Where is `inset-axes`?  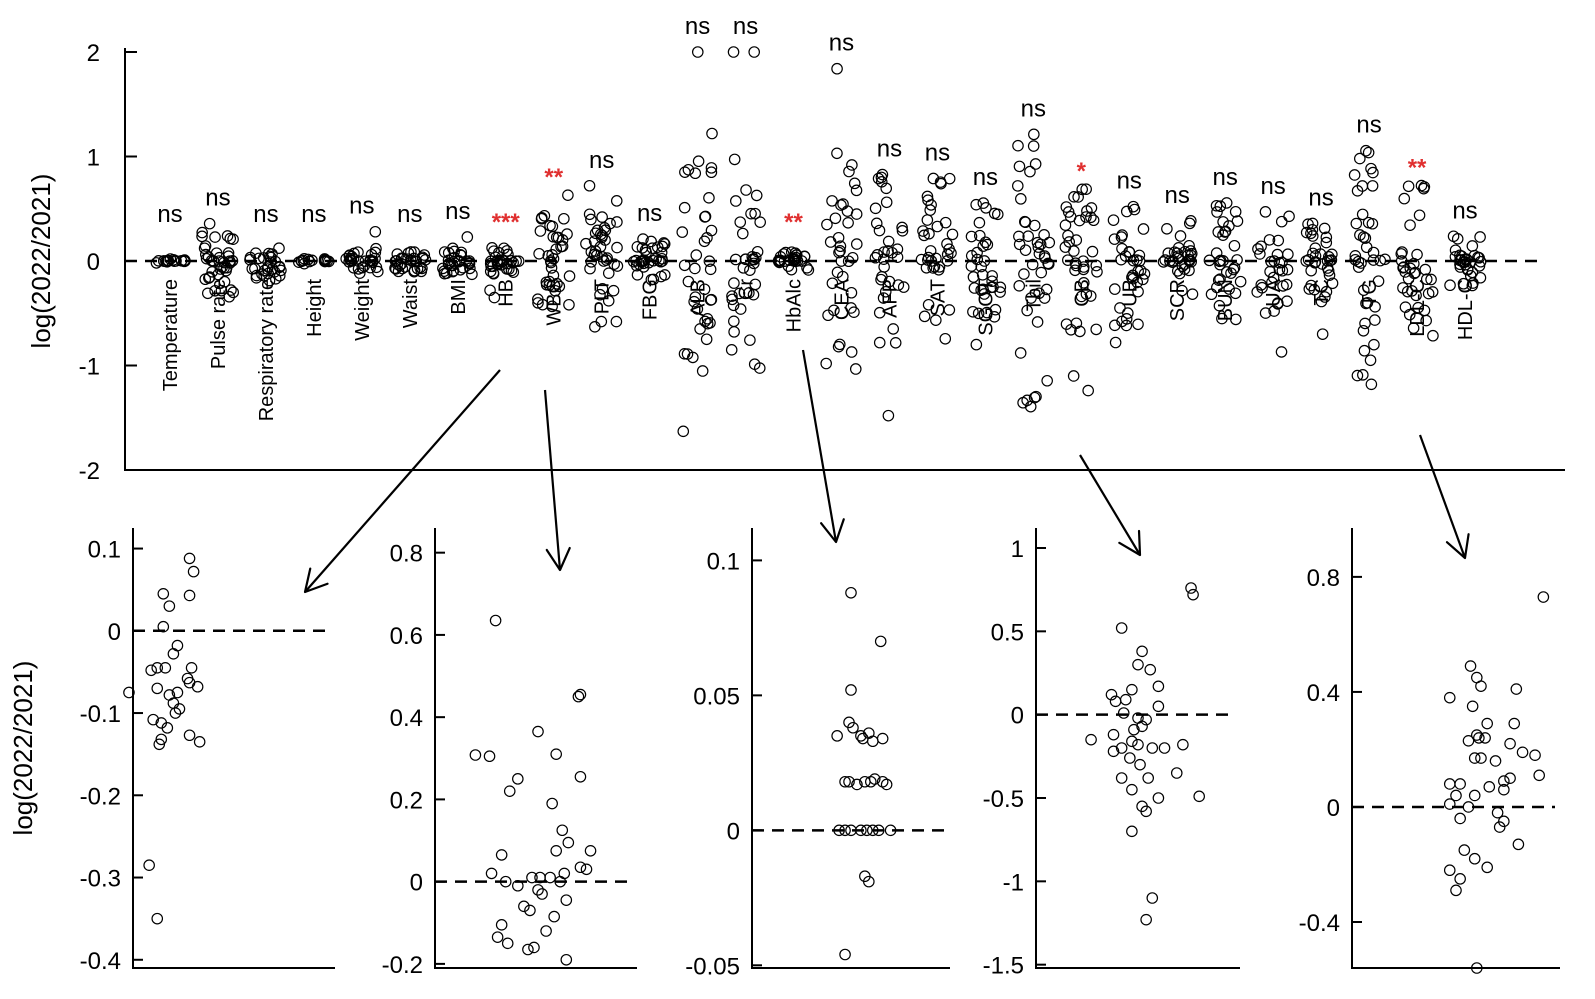
inset-axes is located at coordinates (1455, 748).